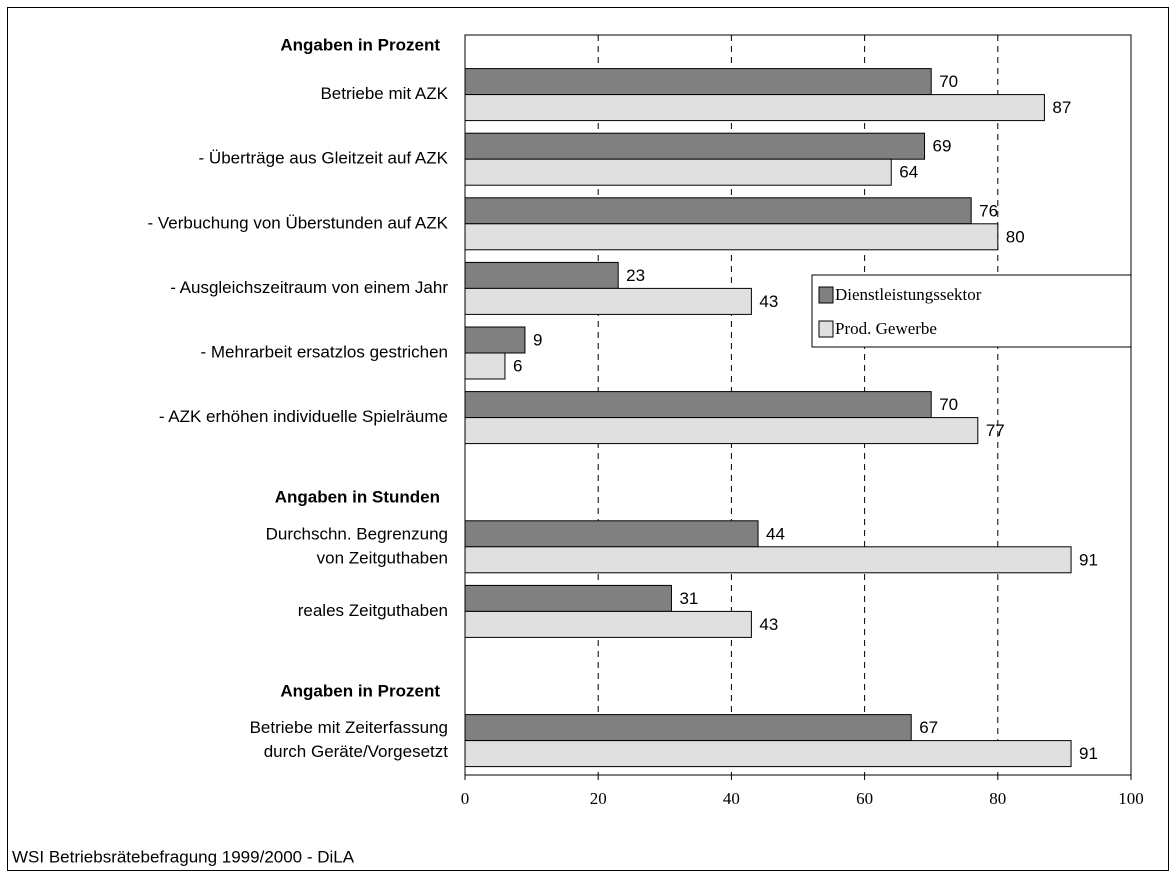  What do you see at coordinates (297, 222) in the screenshot?
I see `y-tick-label: - Verbuchung von Überstunden auf AZK` at bounding box center [297, 222].